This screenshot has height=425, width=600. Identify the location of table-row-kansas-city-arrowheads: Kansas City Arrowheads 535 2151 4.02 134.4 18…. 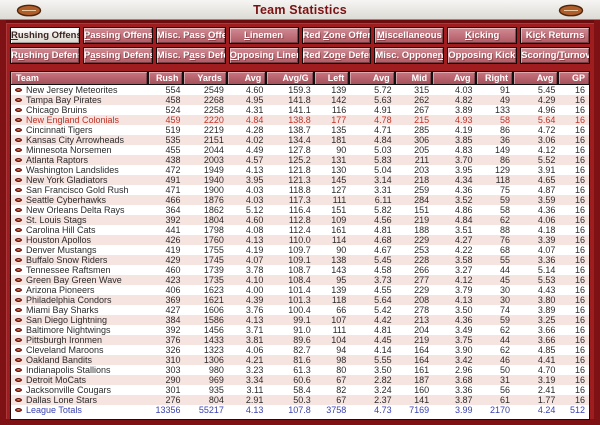
(300, 140).